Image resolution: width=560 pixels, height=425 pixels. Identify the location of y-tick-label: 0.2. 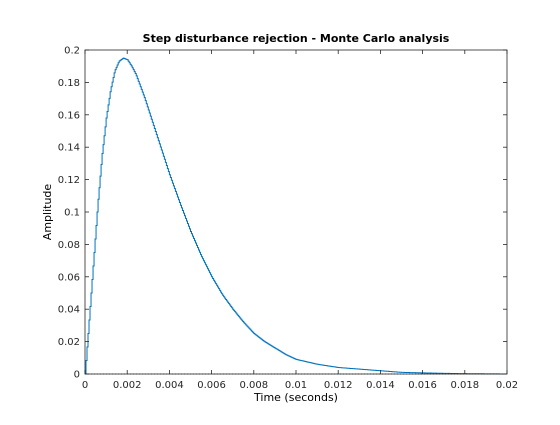
(72, 51).